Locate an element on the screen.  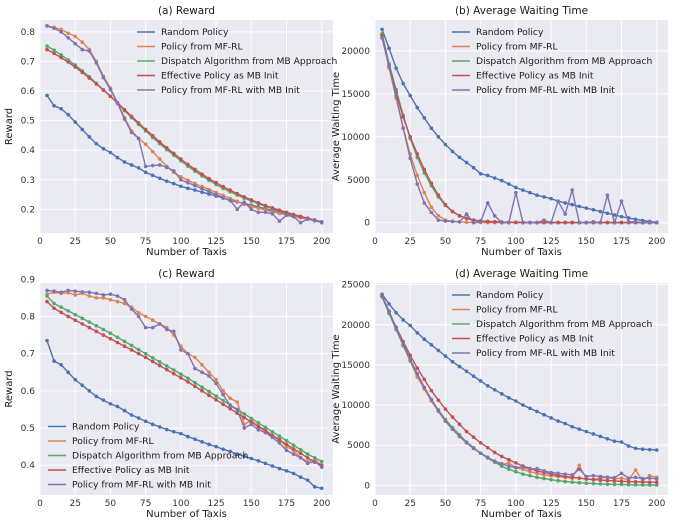
x-tick-label: 0 is located at coordinates (40, 242).